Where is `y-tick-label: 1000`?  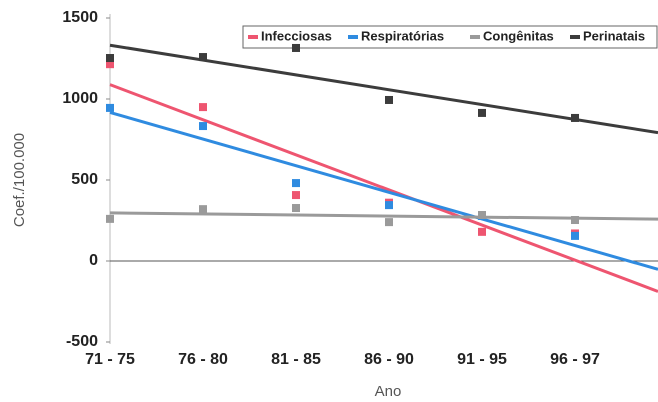
y-tick-label: 1000 is located at coordinates (80, 98).